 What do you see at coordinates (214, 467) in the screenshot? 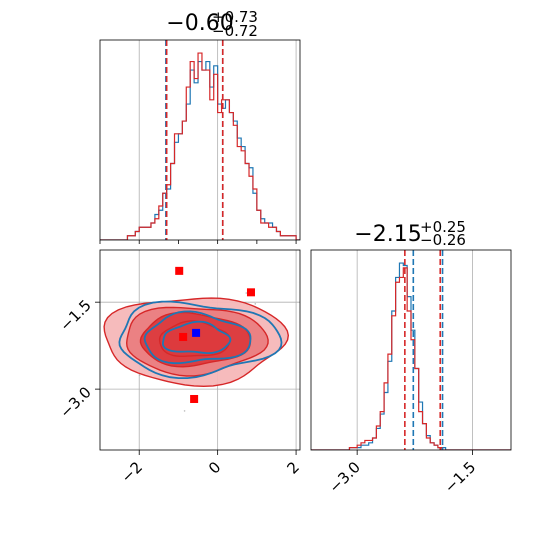
I see `contour-xtick-label: 0` at bounding box center [214, 467].